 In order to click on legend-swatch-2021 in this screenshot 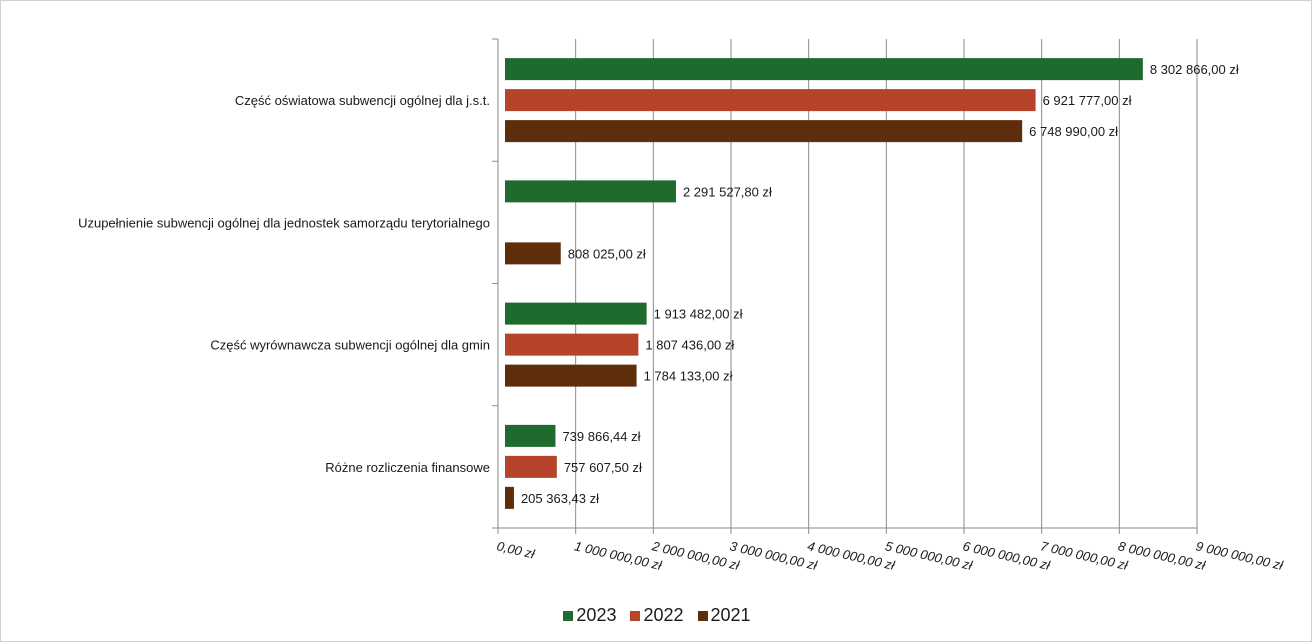, I will do `click(702, 615)`.